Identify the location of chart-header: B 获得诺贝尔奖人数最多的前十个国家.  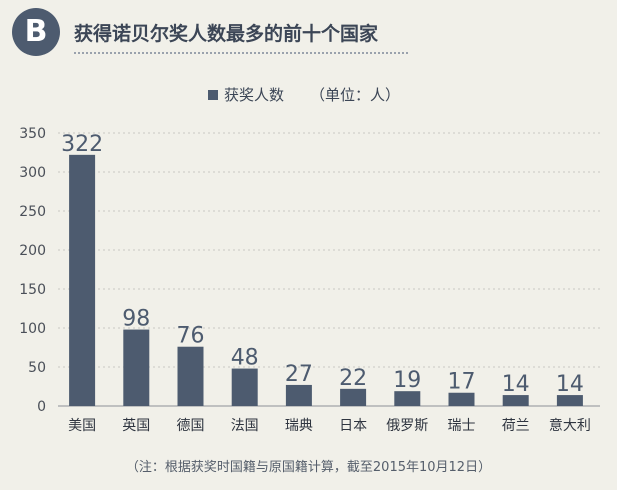
(307, 33).